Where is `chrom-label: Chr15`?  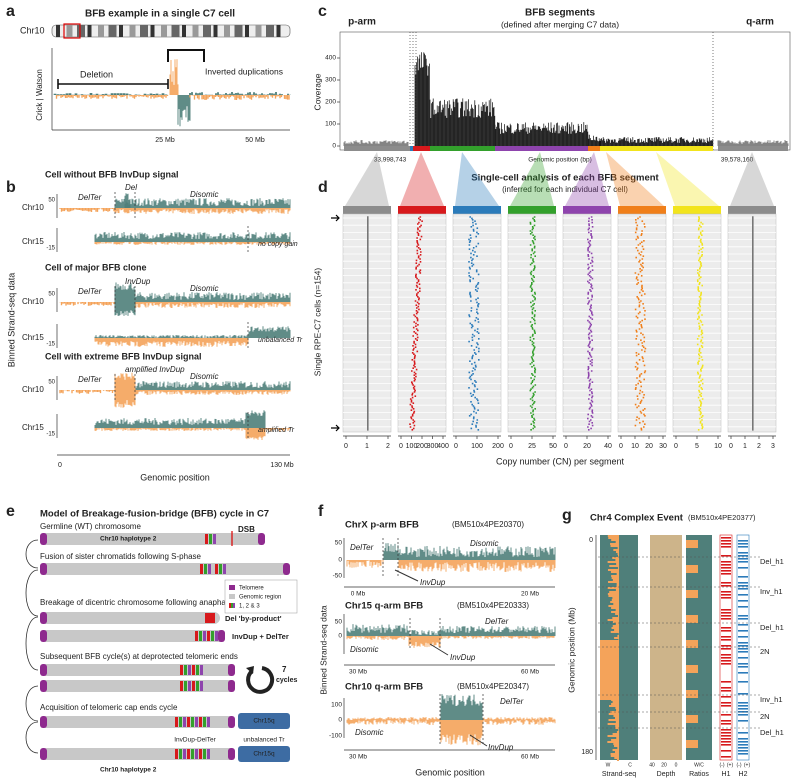
chrom-label: Chr15 is located at coordinates (33, 427).